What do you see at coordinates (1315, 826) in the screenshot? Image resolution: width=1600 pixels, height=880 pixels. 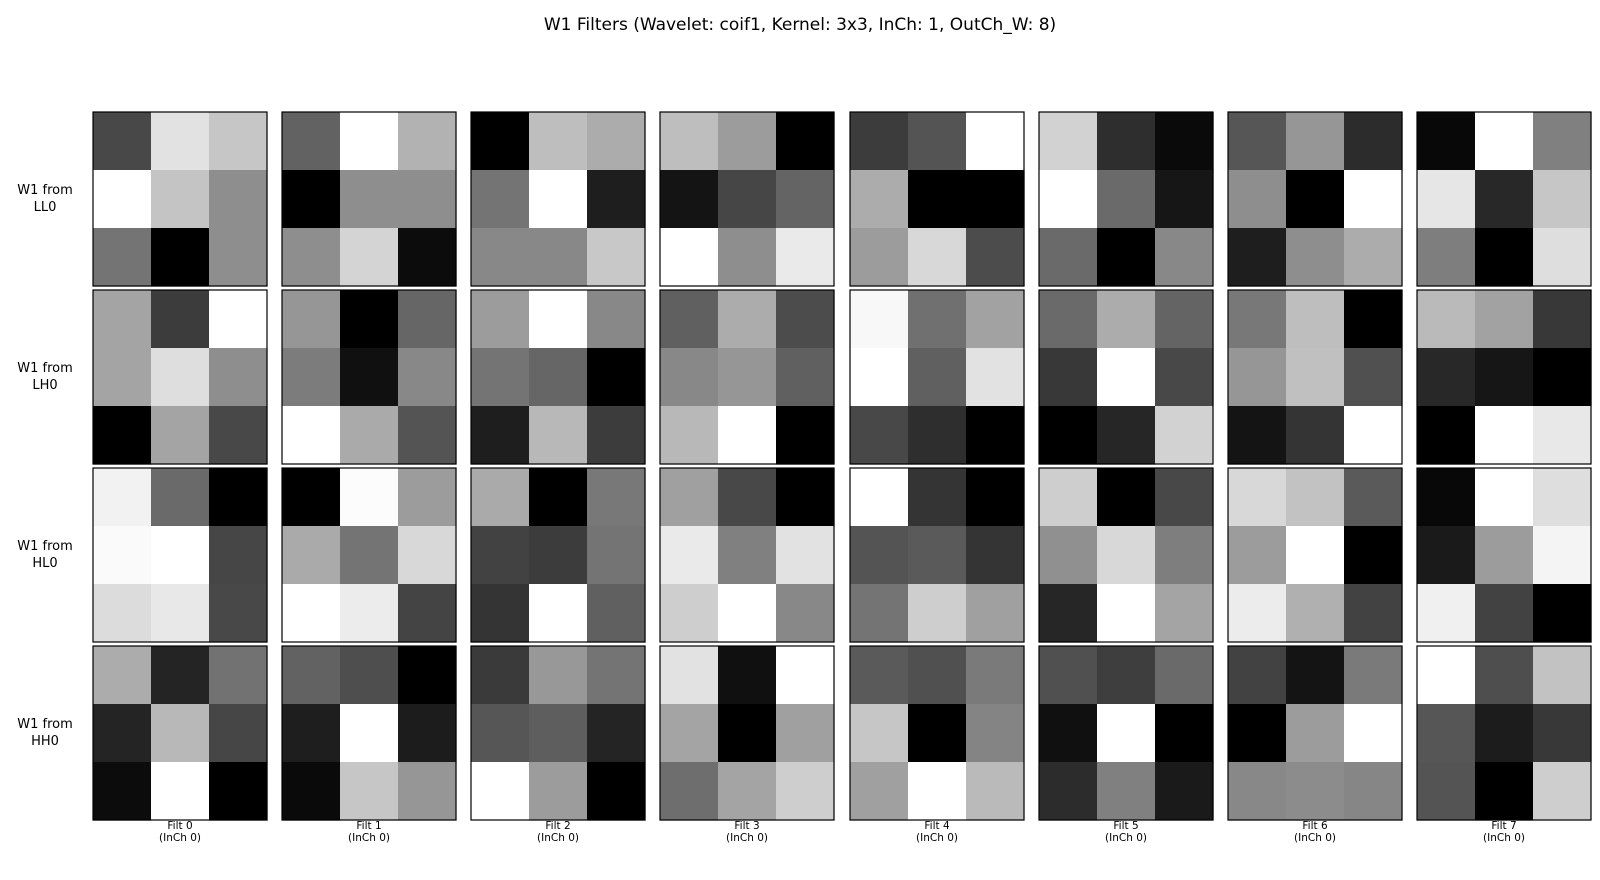 I see `column-label-filter: Filt 6` at bounding box center [1315, 826].